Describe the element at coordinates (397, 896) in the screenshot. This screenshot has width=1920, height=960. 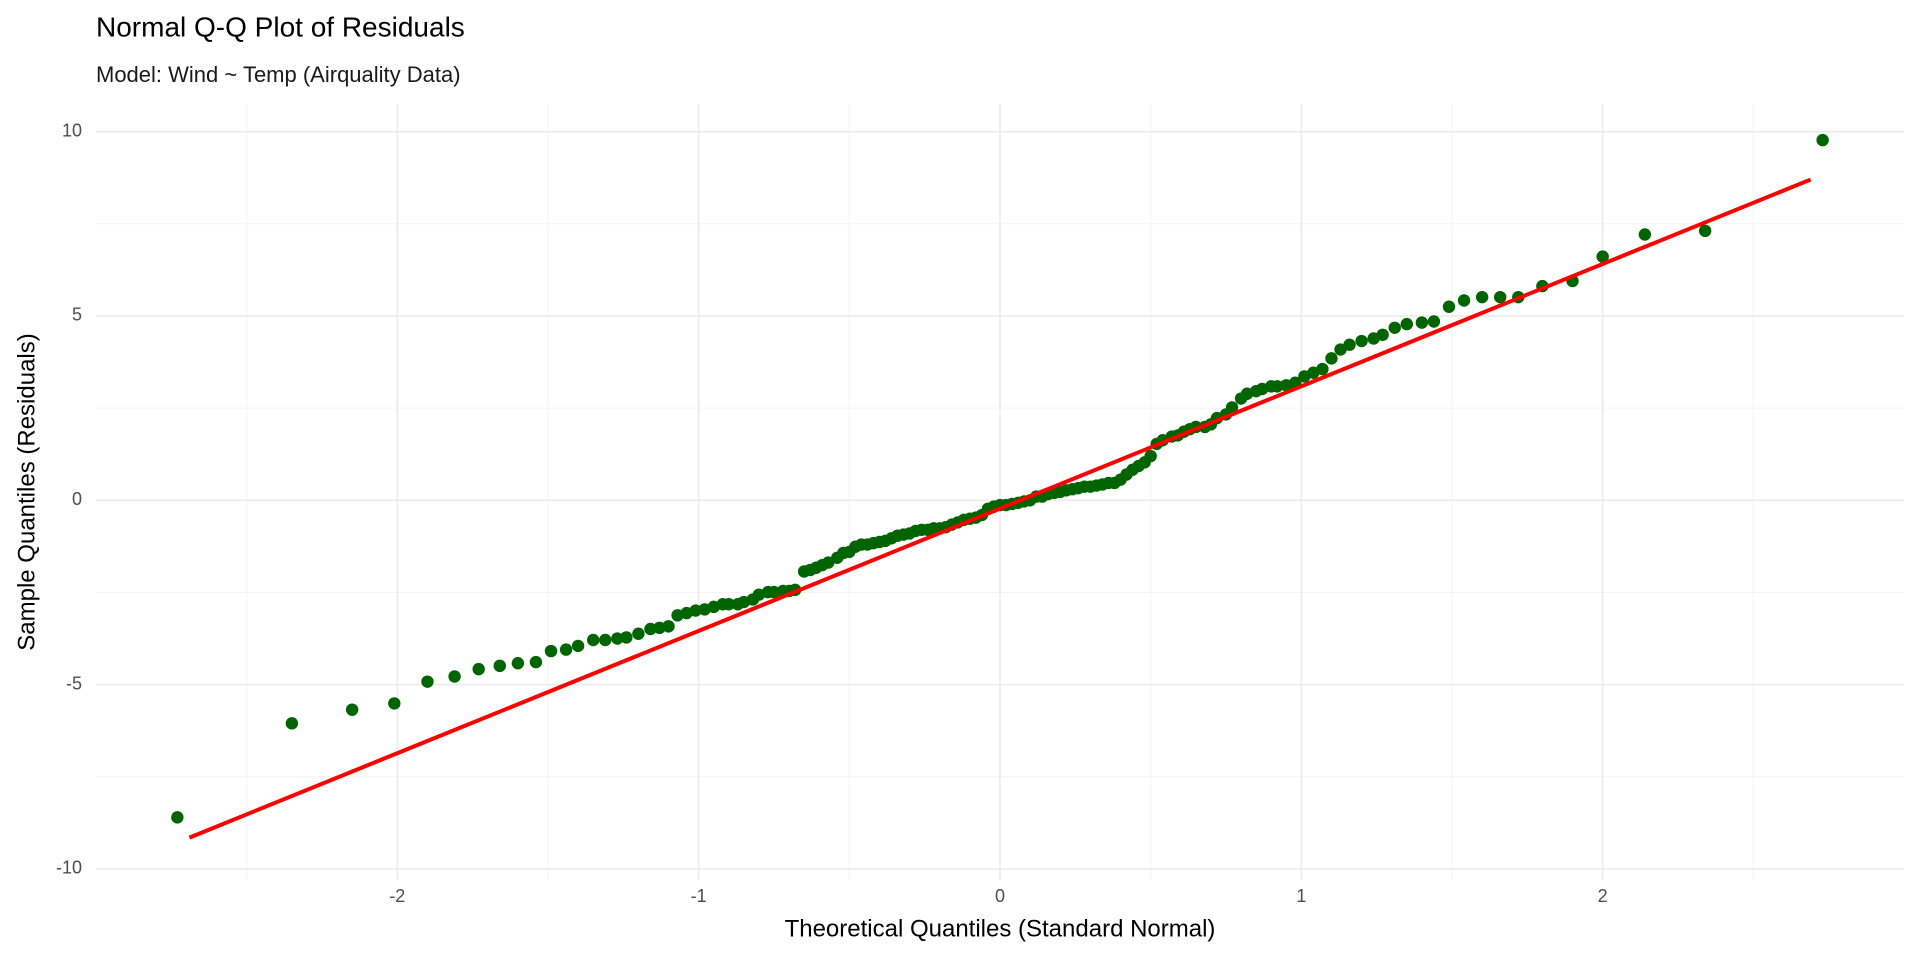
I see `x-tick-label: -2` at that location.